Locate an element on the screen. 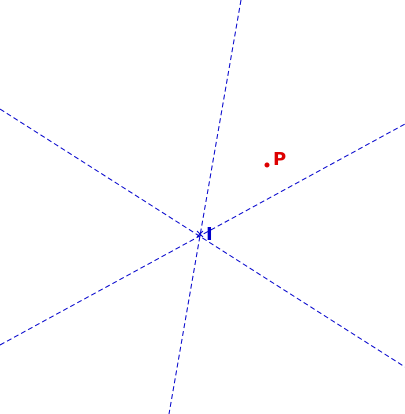  point-p-marker is located at coordinates (267, 165).